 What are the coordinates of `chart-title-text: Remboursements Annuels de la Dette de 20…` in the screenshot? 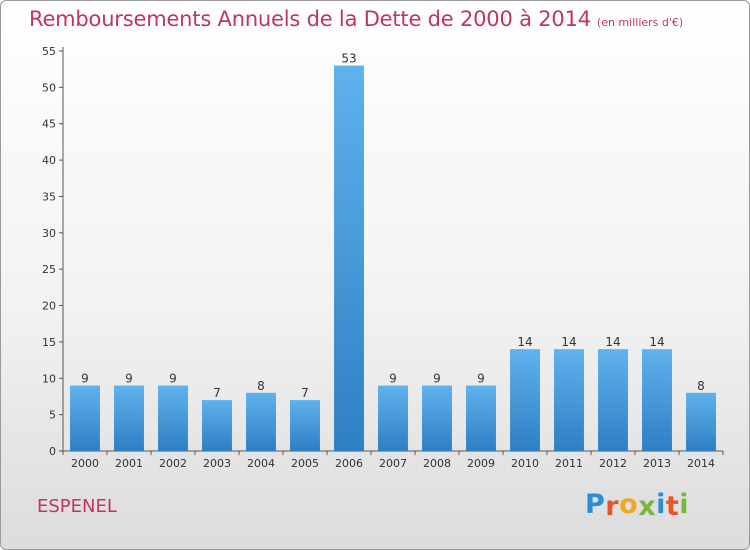 It's located at (310, 19).